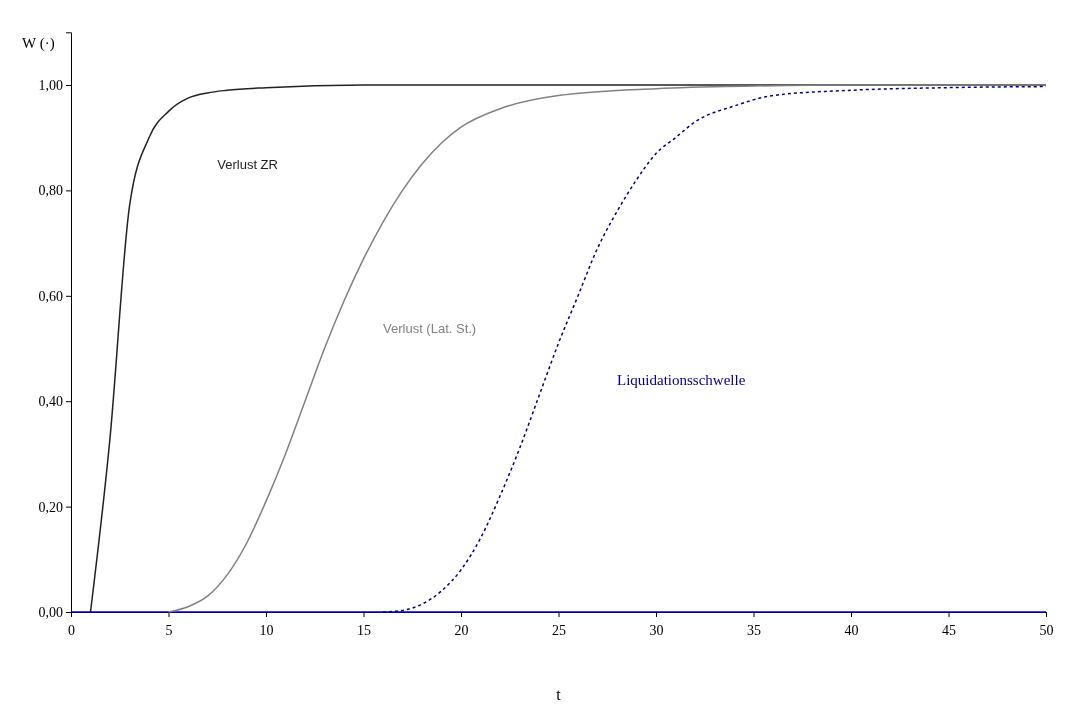 This screenshot has width=1066, height=717. Describe the element at coordinates (50, 507) in the screenshot. I see `y-tick-label: 0,20` at that location.